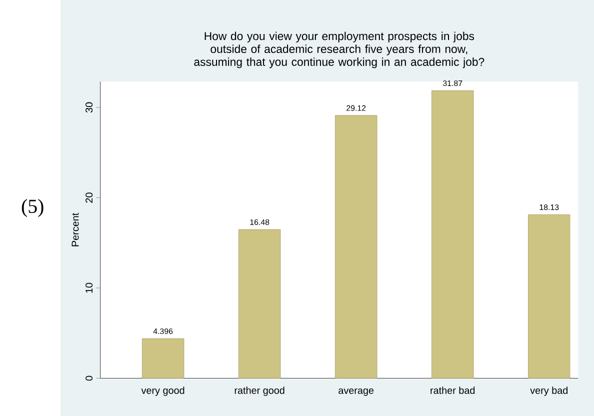 This screenshot has height=416, width=594. What do you see at coordinates (259, 391) in the screenshot?
I see `x-tick-label: rather good` at bounding box center [259, 391].